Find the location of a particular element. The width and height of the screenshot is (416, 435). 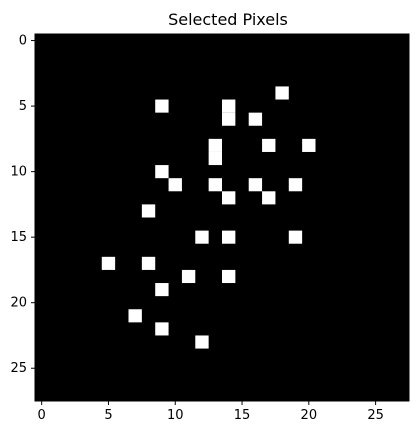

x-tick-label: 5 is located at coordinates (108, 415).